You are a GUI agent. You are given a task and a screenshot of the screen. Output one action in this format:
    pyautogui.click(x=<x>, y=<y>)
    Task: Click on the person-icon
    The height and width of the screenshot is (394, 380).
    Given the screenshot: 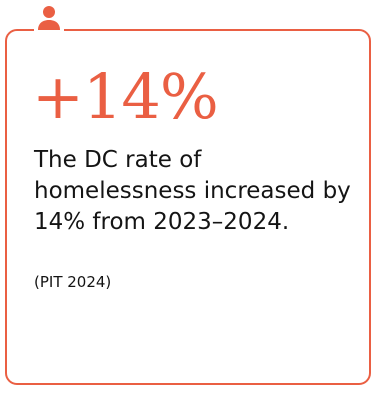 What is the action you would take?
    pyautogui.click(x=49, y=18)
    